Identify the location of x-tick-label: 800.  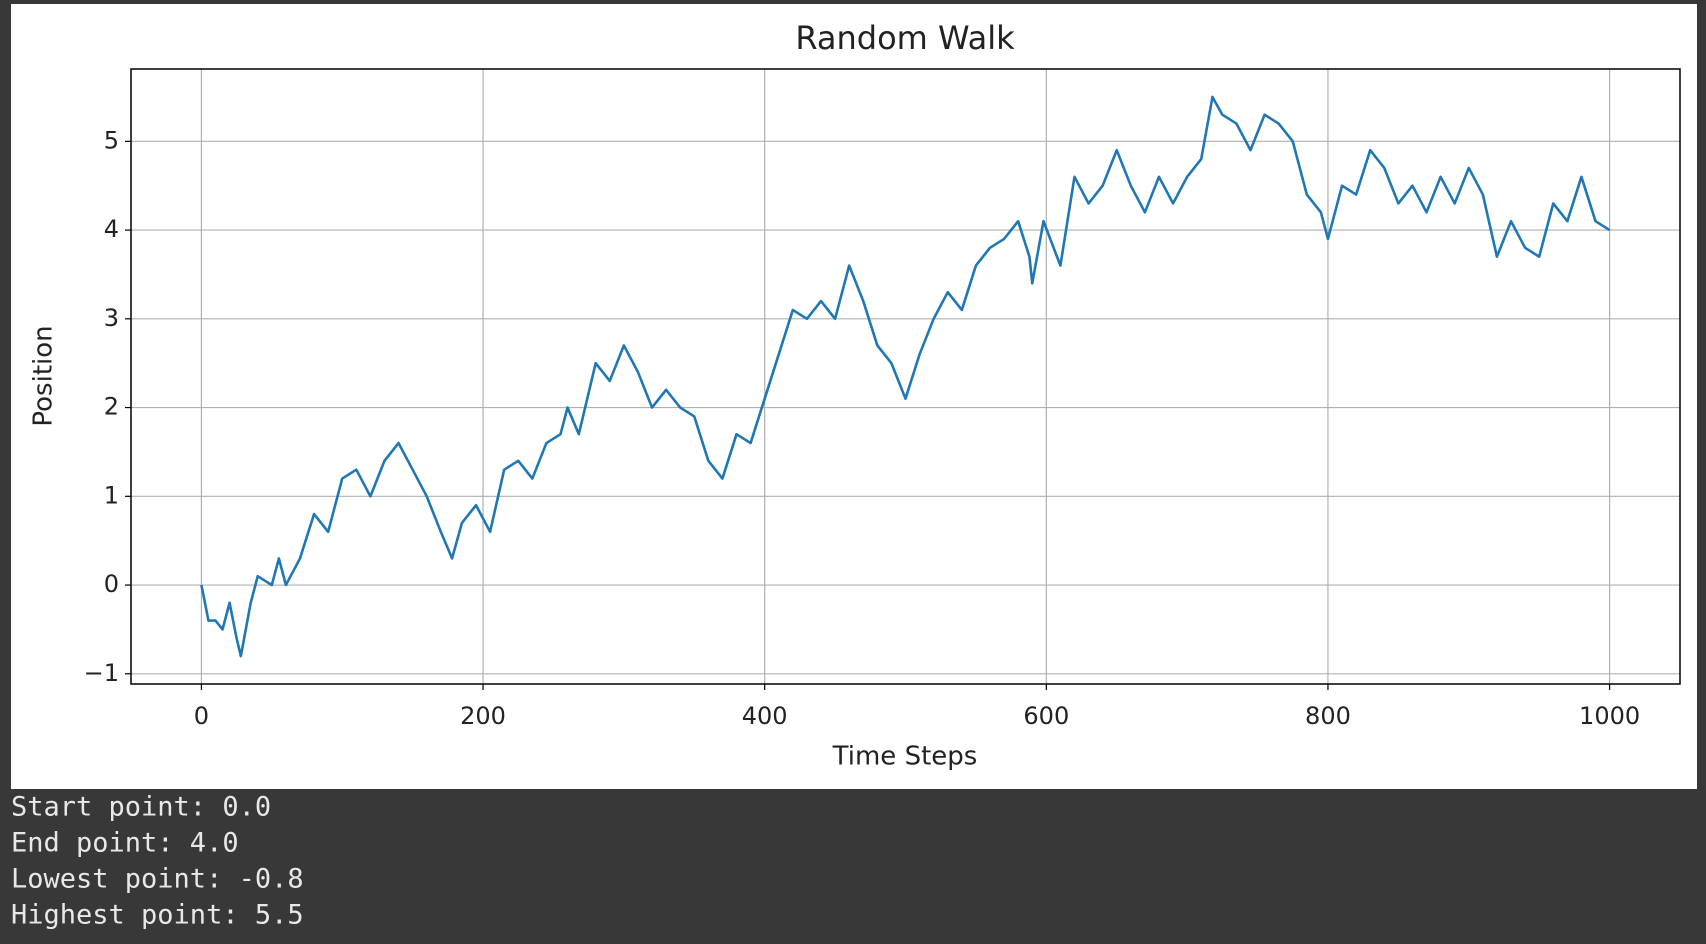
(1328, 716).